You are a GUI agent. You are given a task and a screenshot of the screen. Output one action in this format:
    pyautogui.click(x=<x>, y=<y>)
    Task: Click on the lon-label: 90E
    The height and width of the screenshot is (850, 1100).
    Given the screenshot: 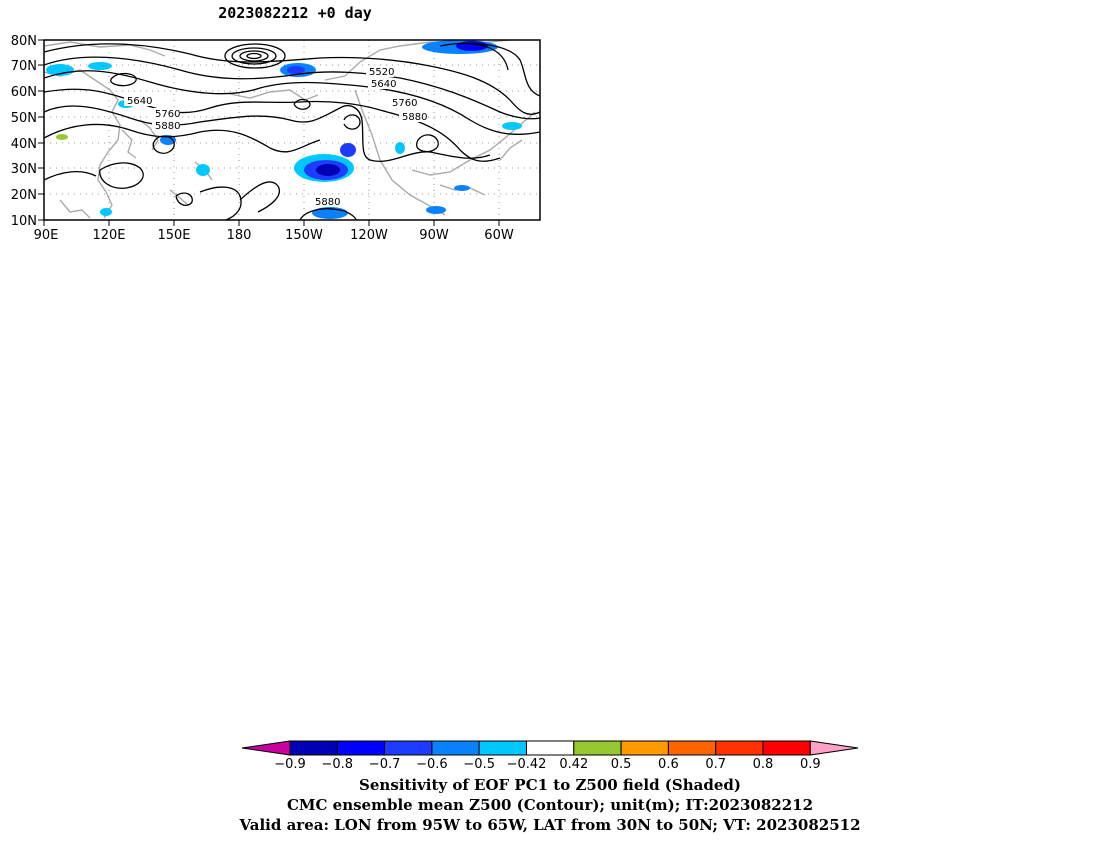 What is the action you would take?
    pyautogui.click(x=46, y=235)
    